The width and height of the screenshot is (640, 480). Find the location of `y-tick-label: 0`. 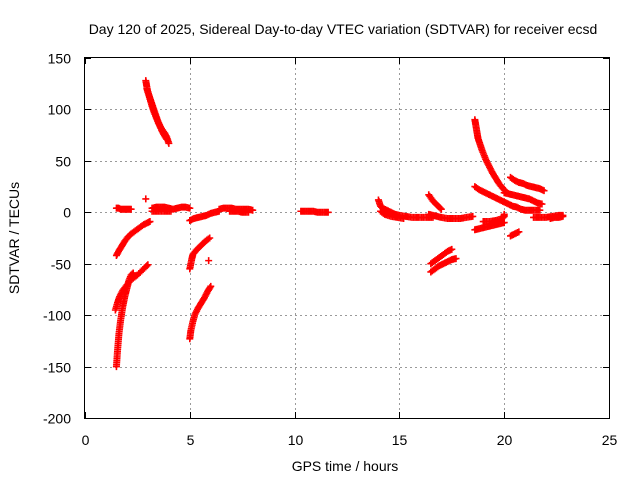

y-tick-label: 0 is located at coordinates (67, 213).